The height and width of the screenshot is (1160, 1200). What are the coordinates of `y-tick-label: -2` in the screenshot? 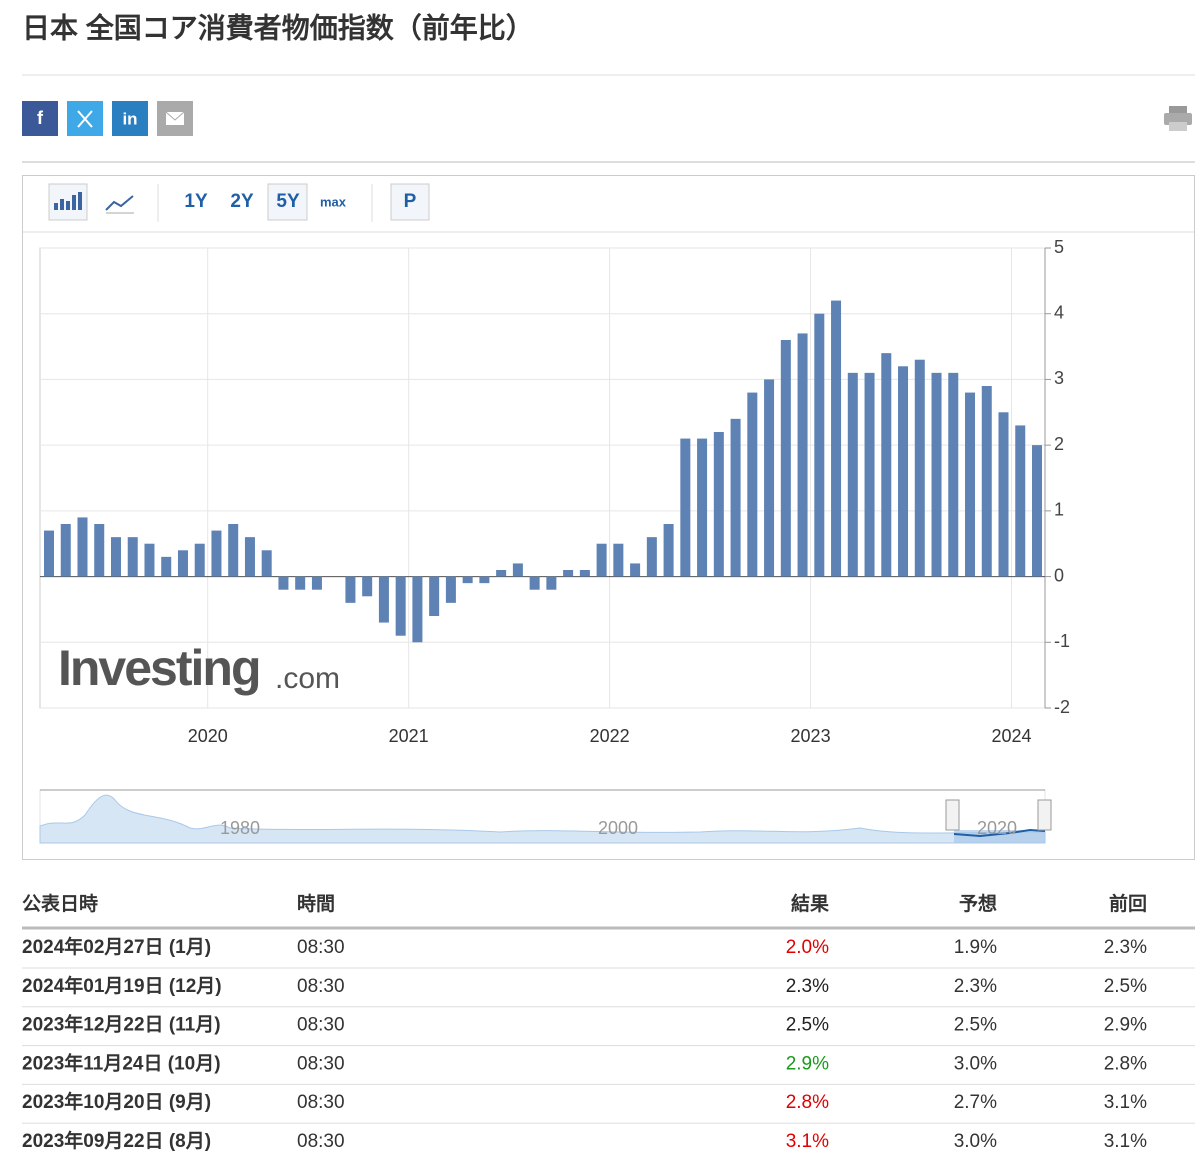 It's located at (1062, 707).